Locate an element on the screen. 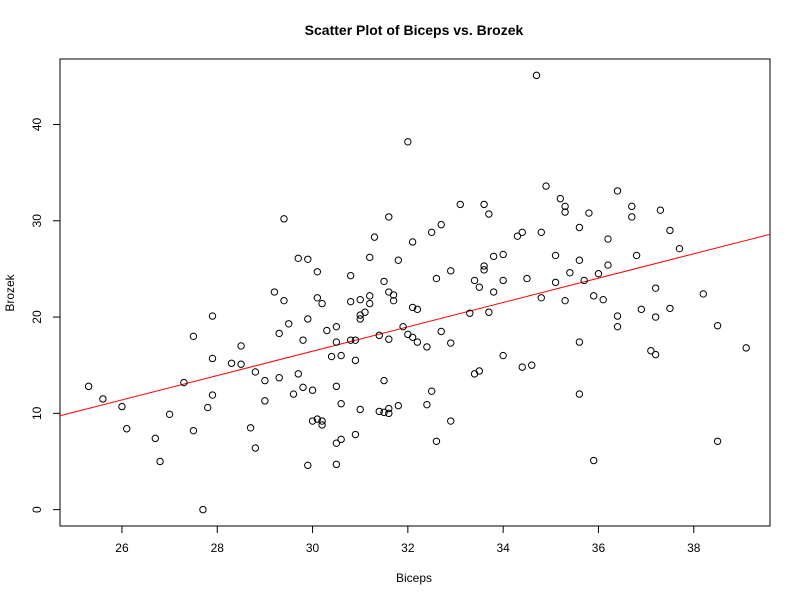 Image resolution: width=800 pixels, height=600 pixels. y-tick-label: 20 is located at coordinates (37, 317).